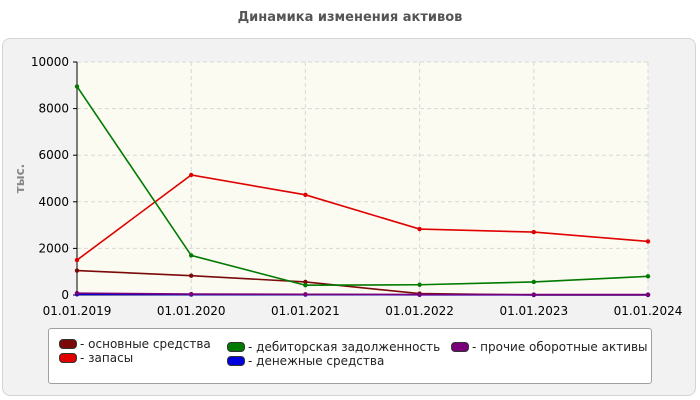 The image size is (700, 400). I want to click on x-tick-label: 01.01.2019, so click(77, 311).